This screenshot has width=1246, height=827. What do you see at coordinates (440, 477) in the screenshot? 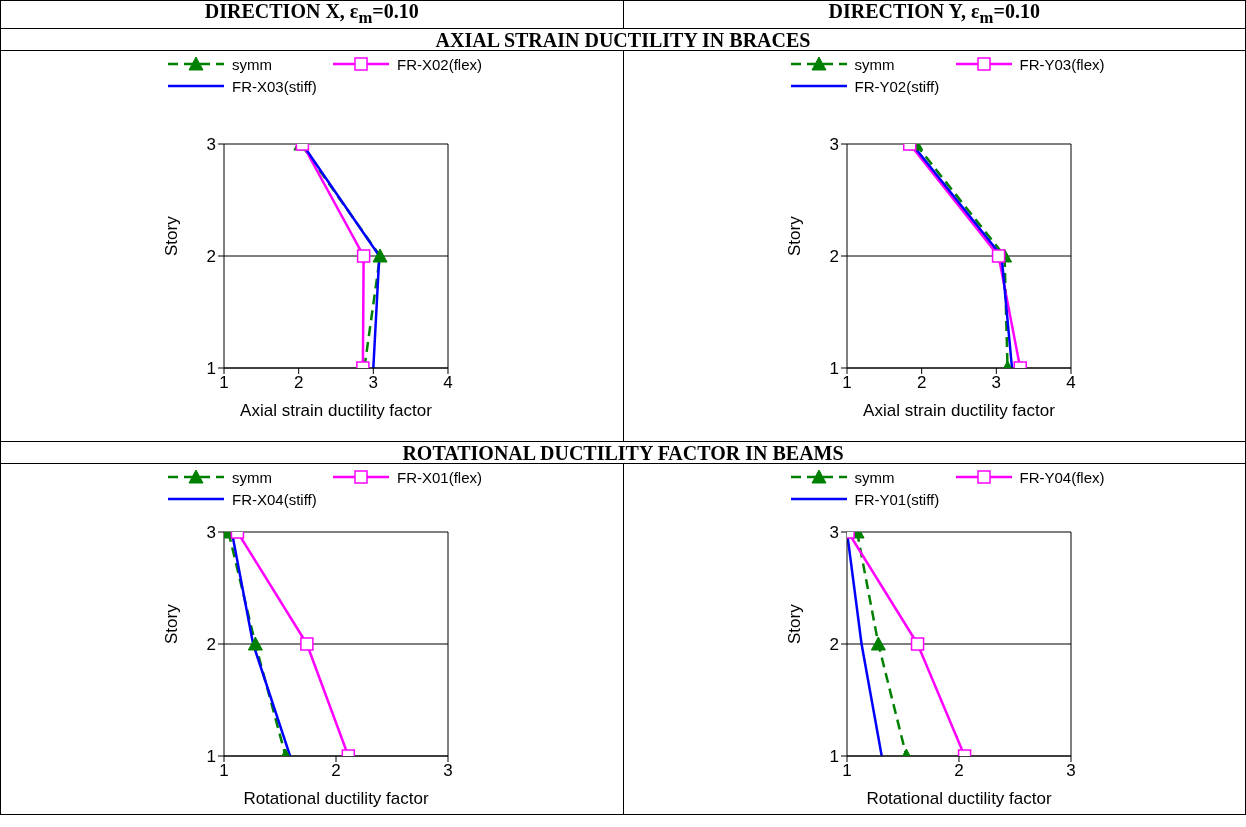
I see `legend-label: FR-X01(flex)` at bounding box center [440, 477].